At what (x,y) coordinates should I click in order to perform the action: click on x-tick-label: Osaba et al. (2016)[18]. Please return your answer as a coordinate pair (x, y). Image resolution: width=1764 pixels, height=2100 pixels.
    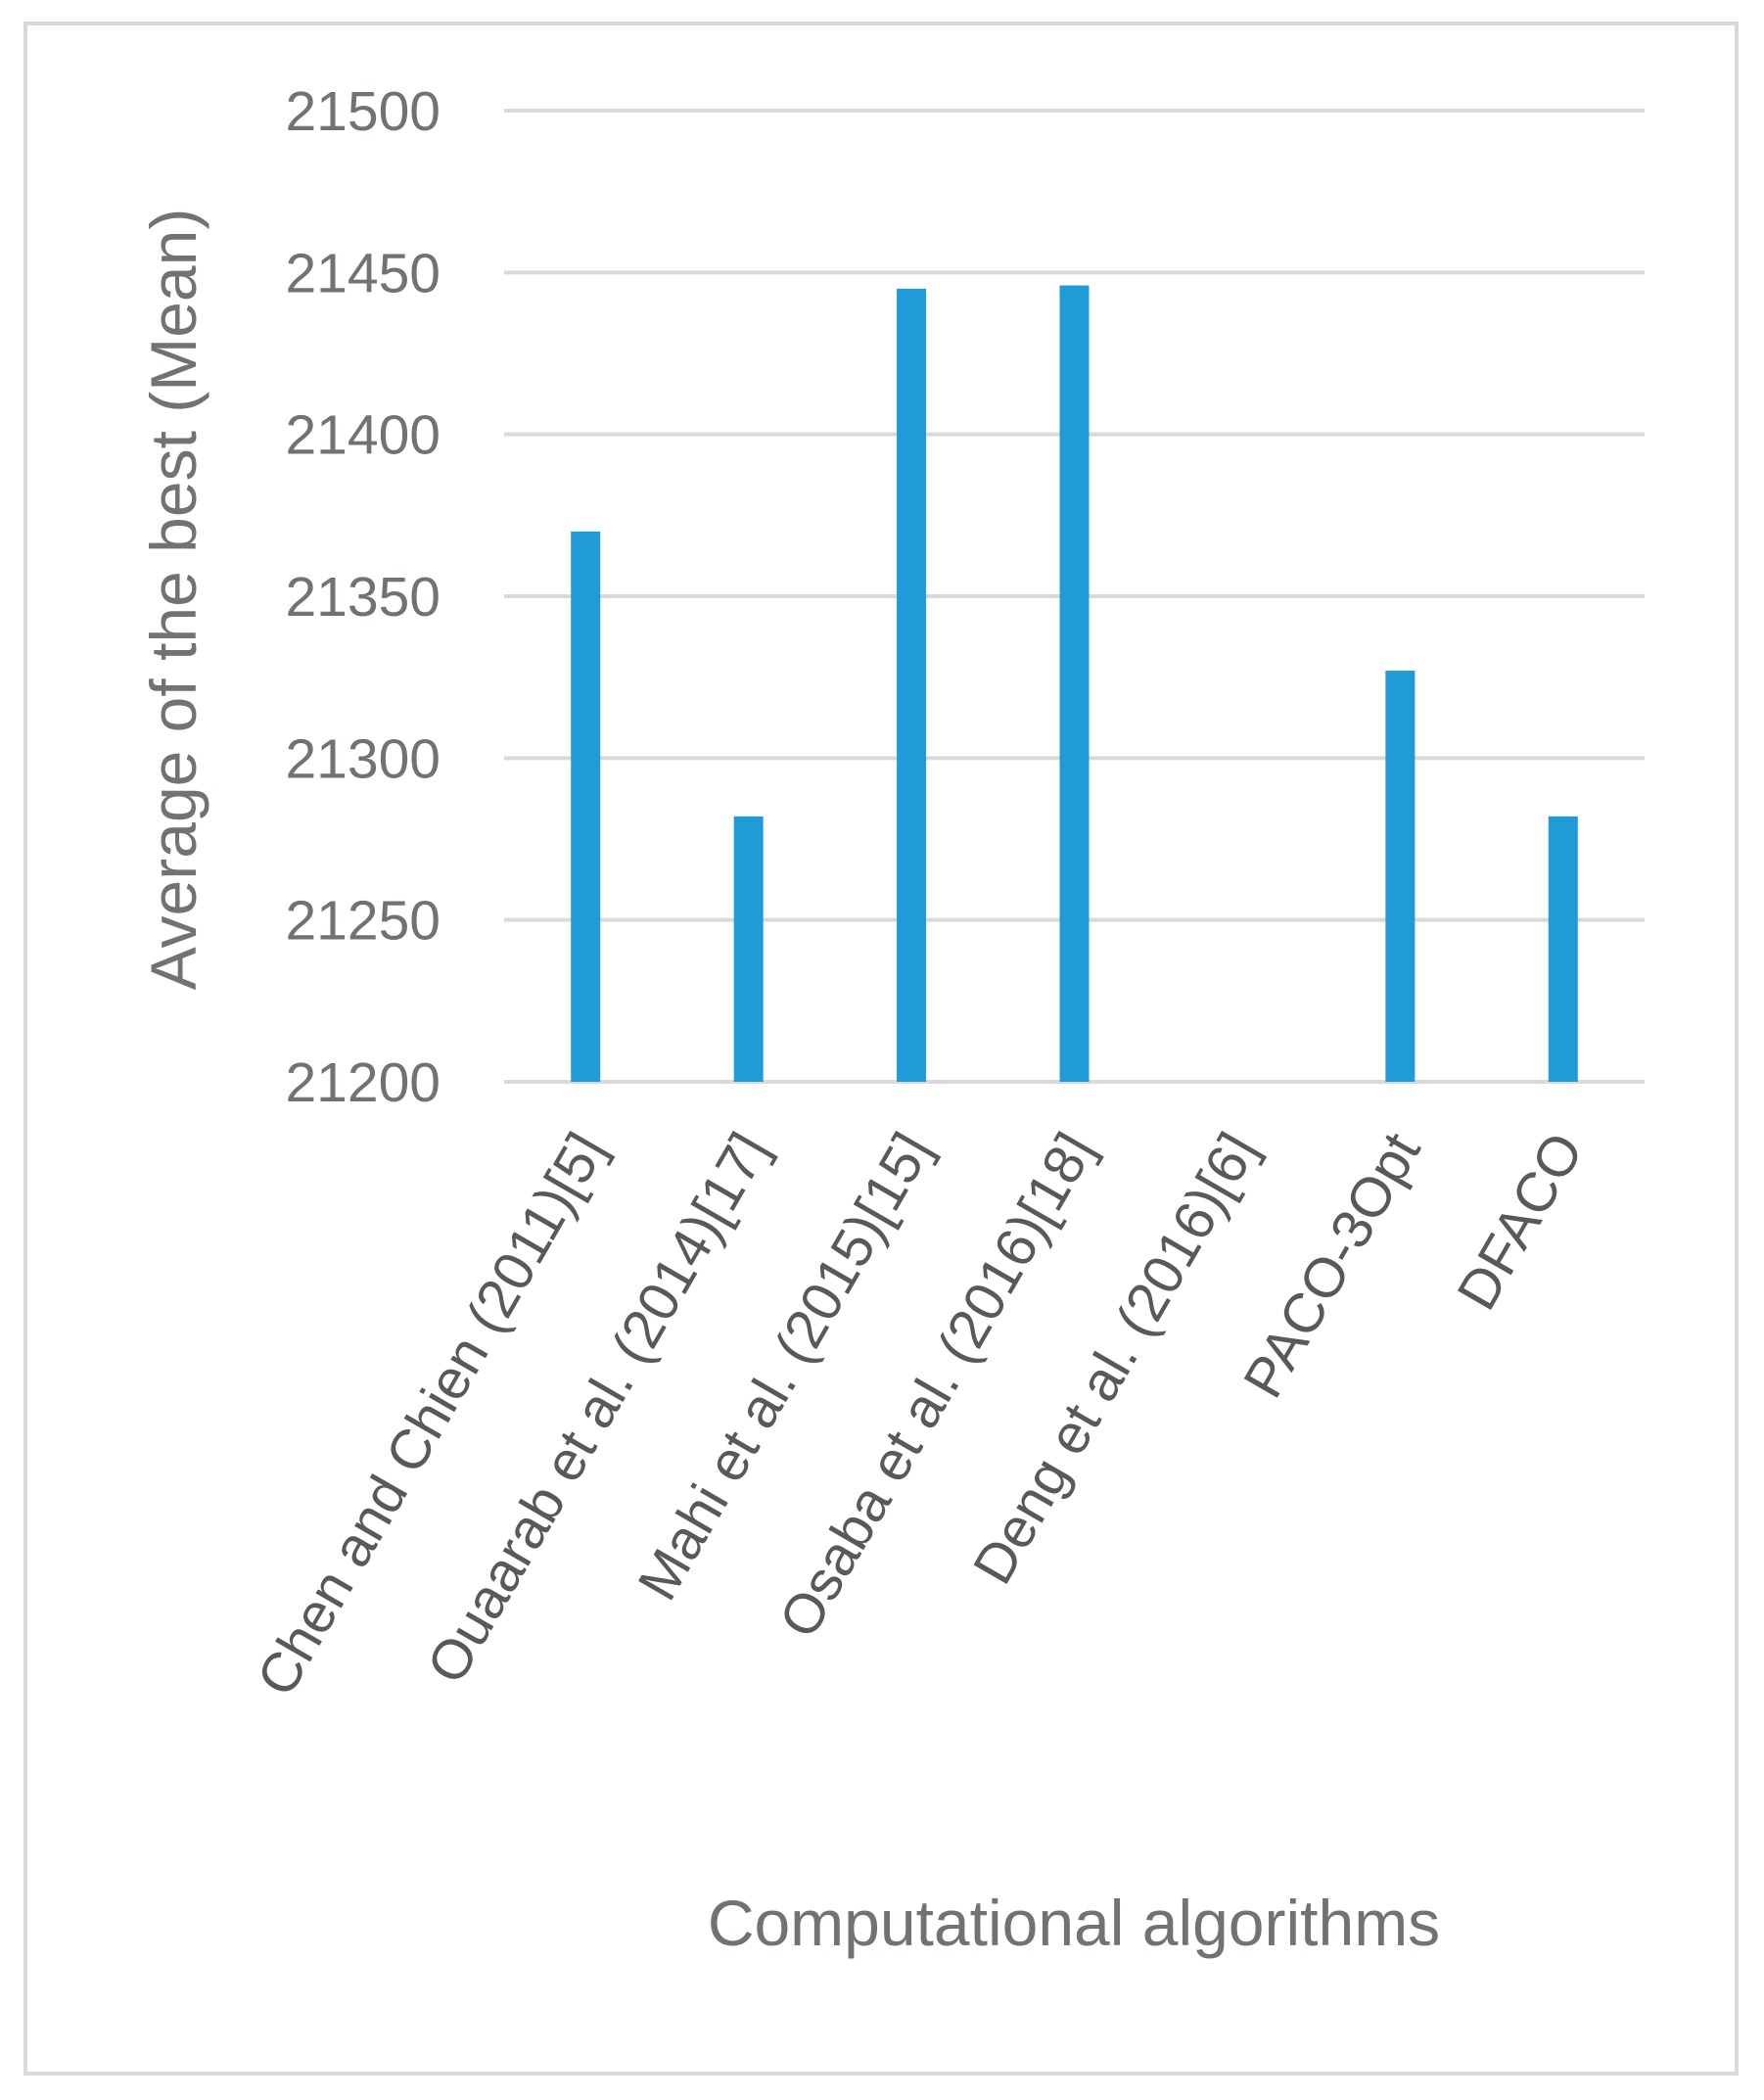
    Looking at the image, I should click on (937, 1386).